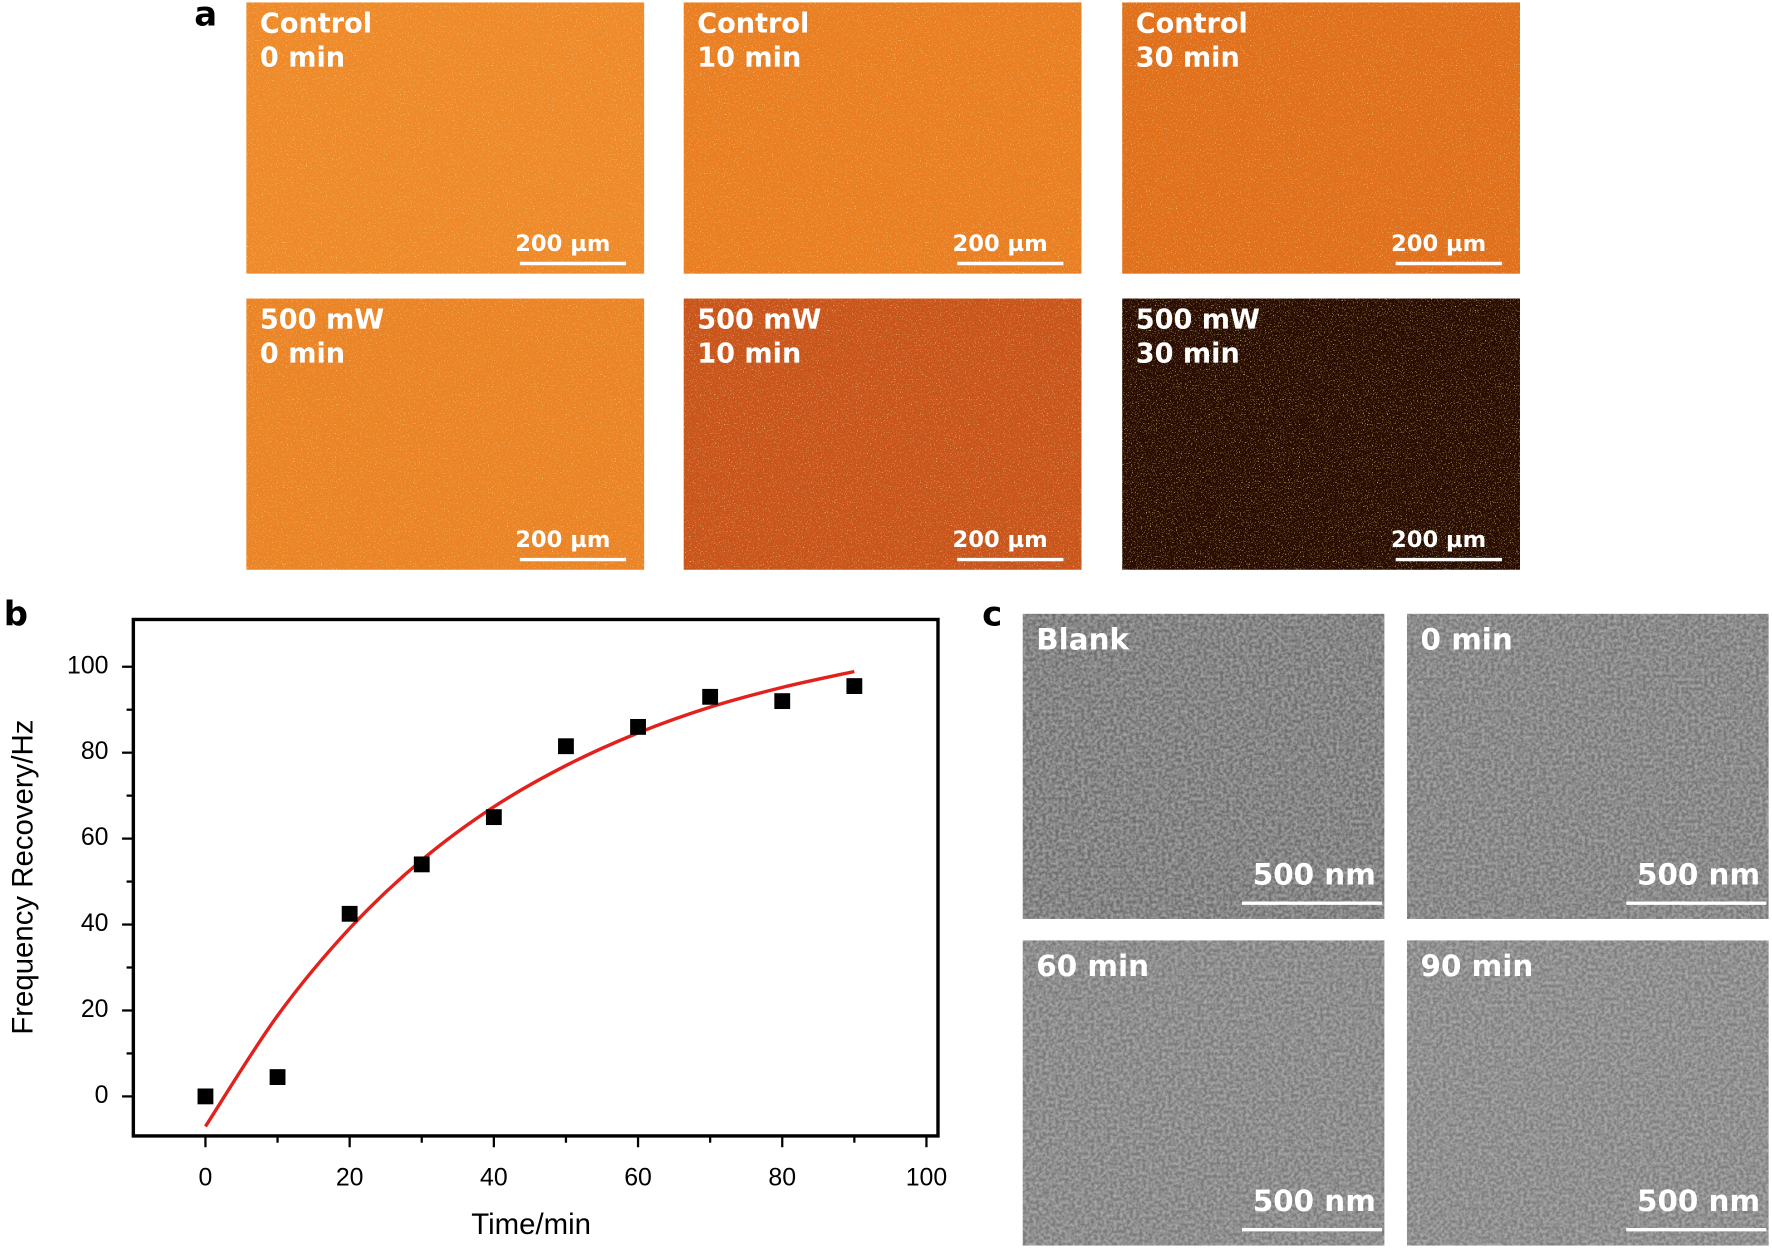 Image resolution: width=1772 pixels, height=1248 pixels. Describe the element at coordinates (95, 1009) in the screenshot. I see `y-tick-label: 20` at that location.